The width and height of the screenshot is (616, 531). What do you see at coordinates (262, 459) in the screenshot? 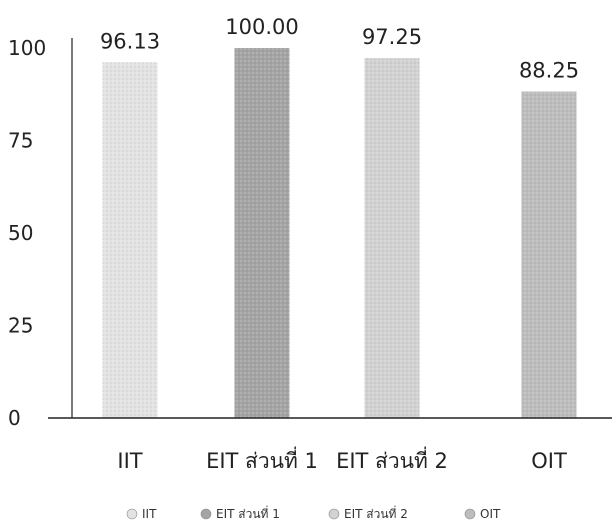
I see `x-tick-label-1: EIT ส่วนที่ 1` at bounding box center [262, 459].